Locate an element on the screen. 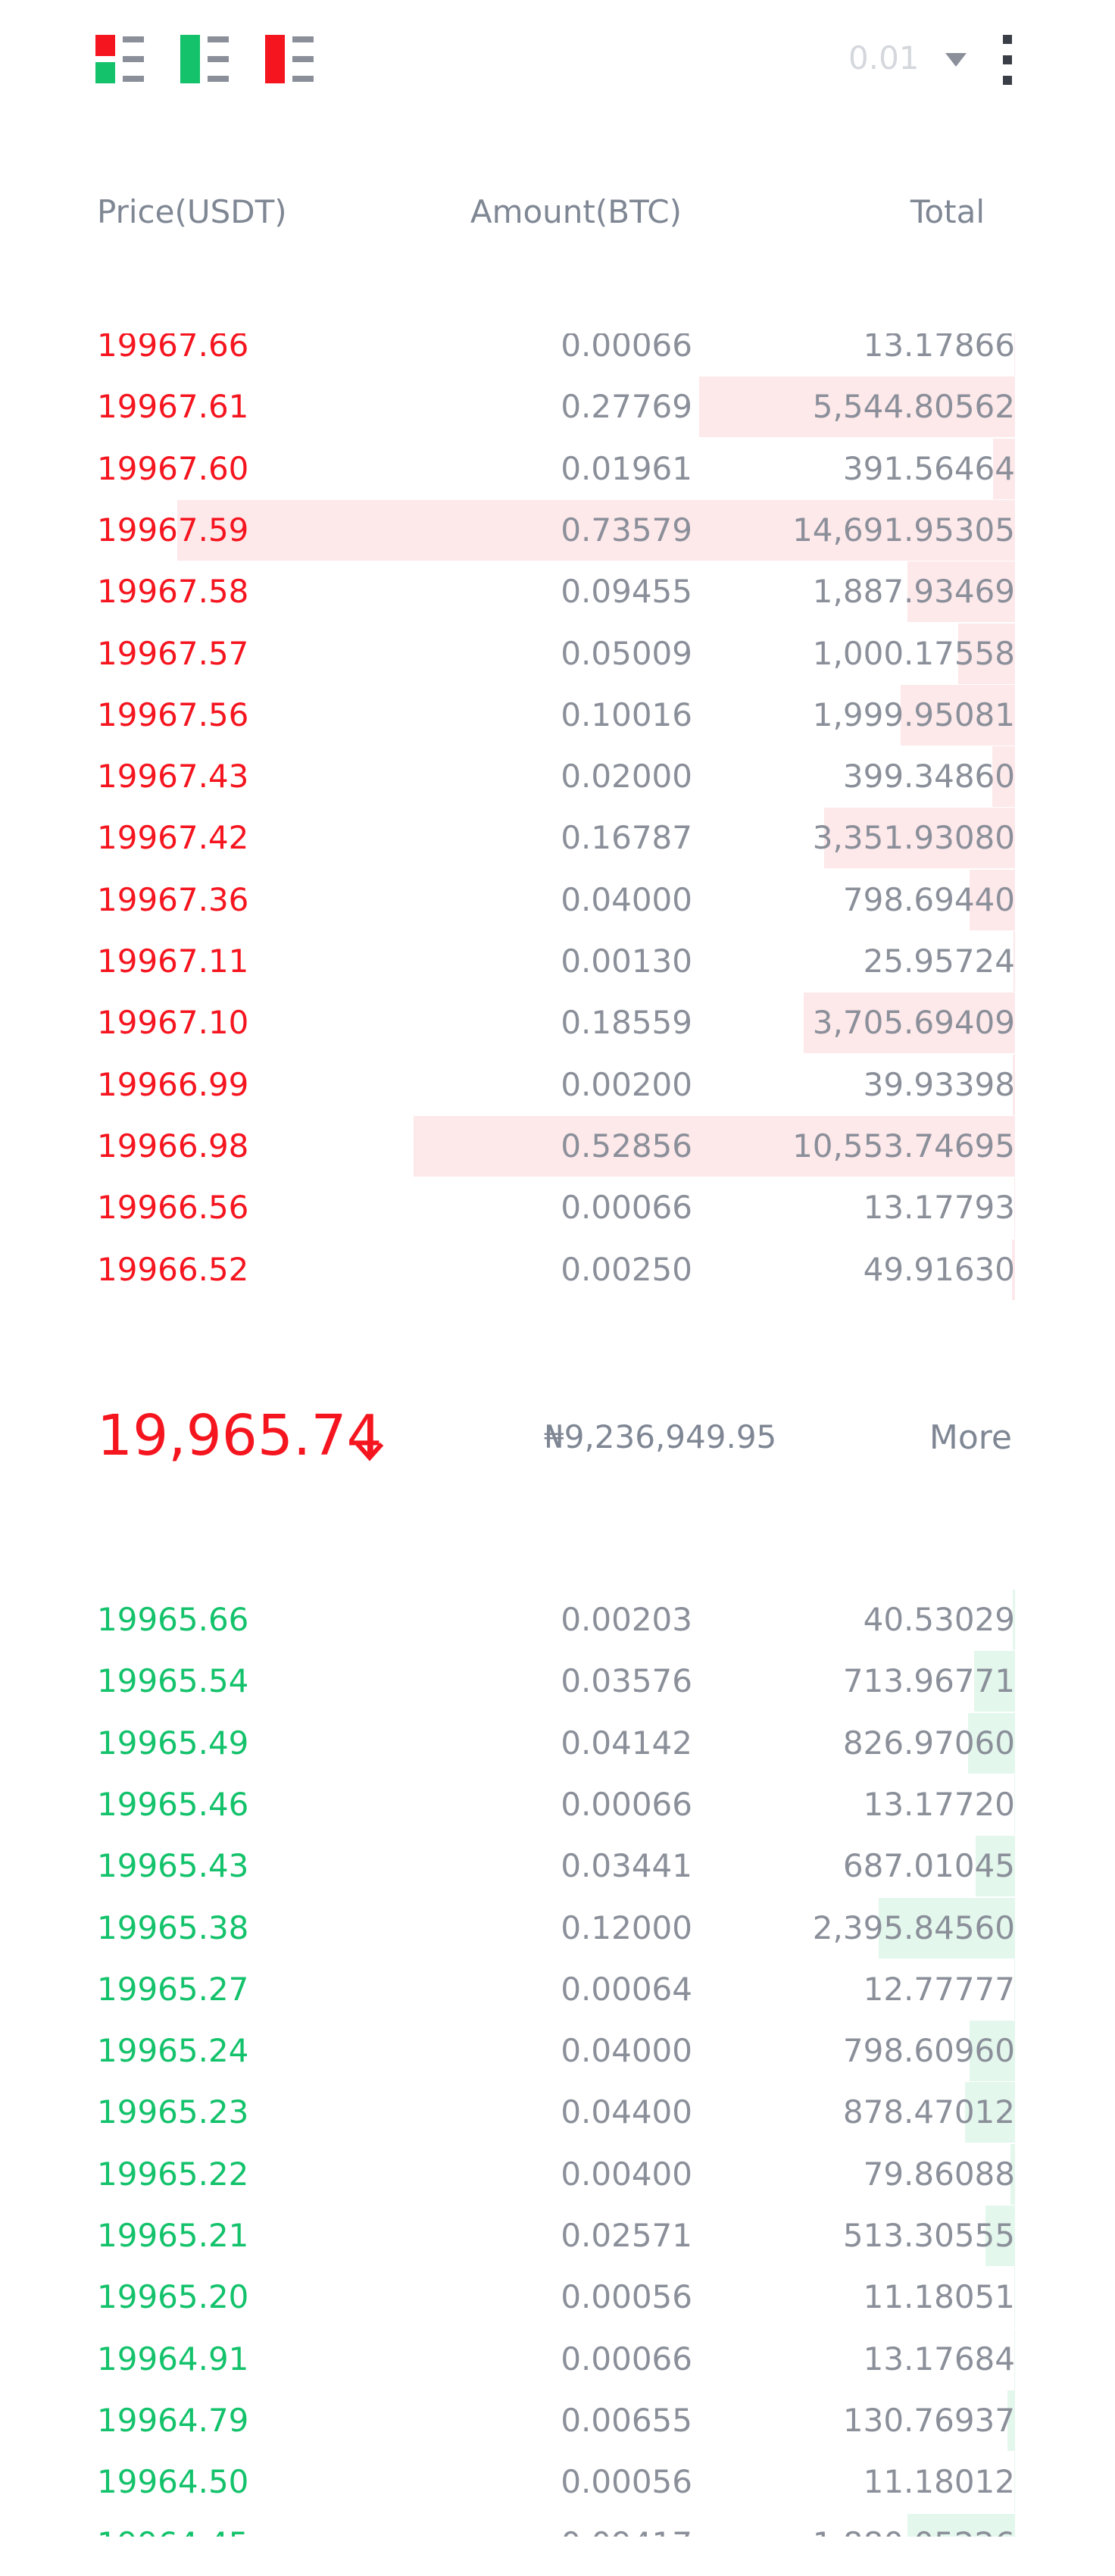 The image size is (1115, 2576). amount: 0.52856 is located at coordinates (626, 1146).